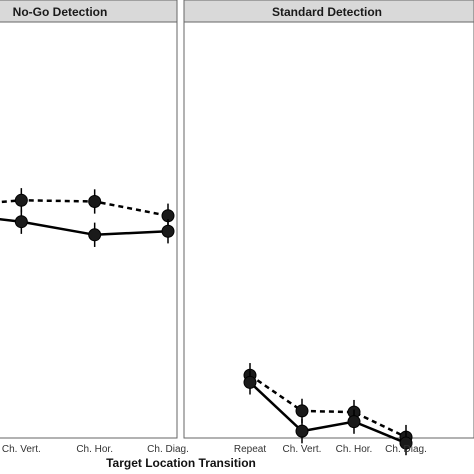 The image size is (474, 474). What do you see at coordinates (250, 449) in the screenshot?
I see `x-tick-label: Repeat` at bounding box center [250, 449].